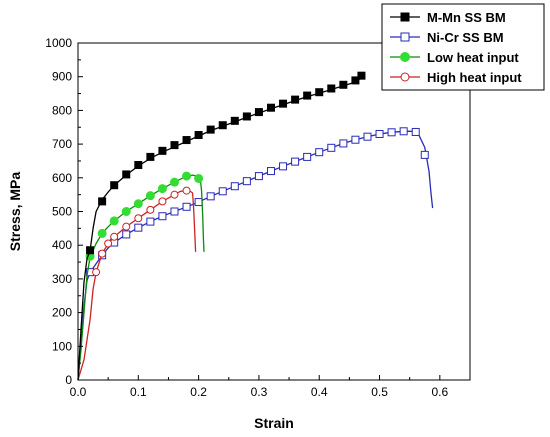 This screenshot has height=437, width=550. Describe the element at coordinates (62, 144) in the screenshot. I see `y-tick-label: 700` at that location.